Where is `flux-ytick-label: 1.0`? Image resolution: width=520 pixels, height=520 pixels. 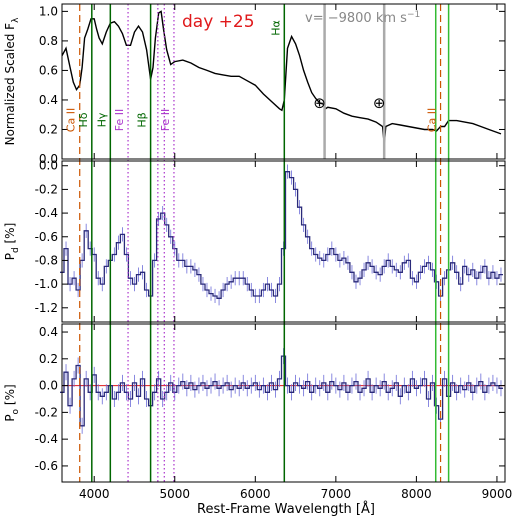
flux-ytick-label: 1.0 is located at coordinates (48, 11).